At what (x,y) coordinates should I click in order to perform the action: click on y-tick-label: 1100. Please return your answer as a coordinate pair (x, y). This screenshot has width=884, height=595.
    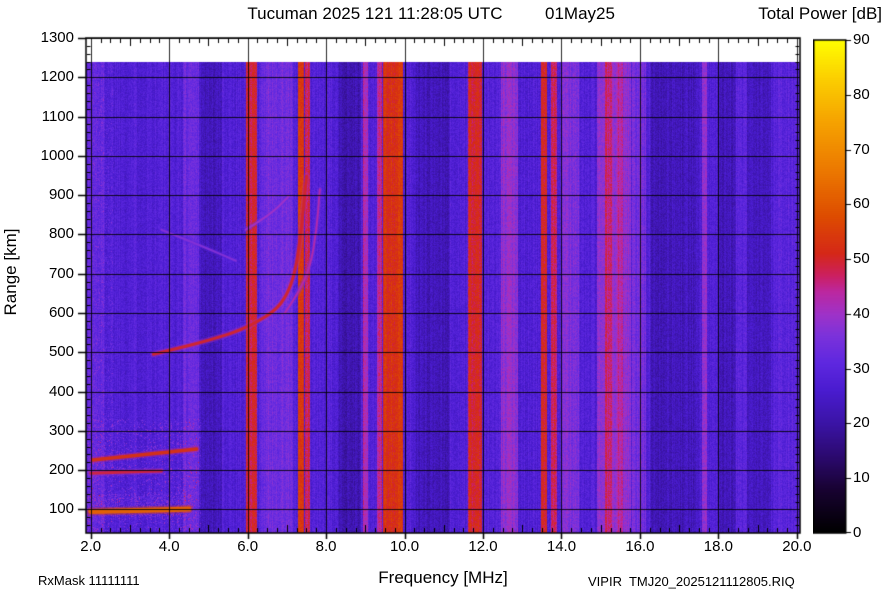
    Looking at the image, I should click on (57, 116).